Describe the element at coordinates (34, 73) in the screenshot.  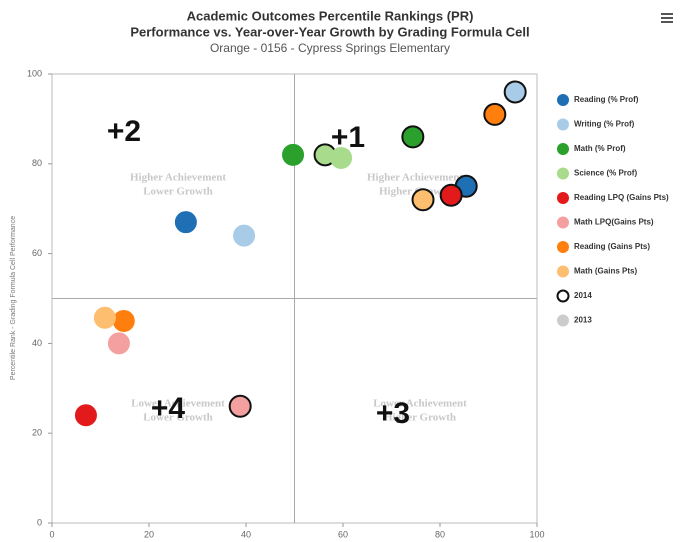
I see `y-tick-label: 100` at that location.